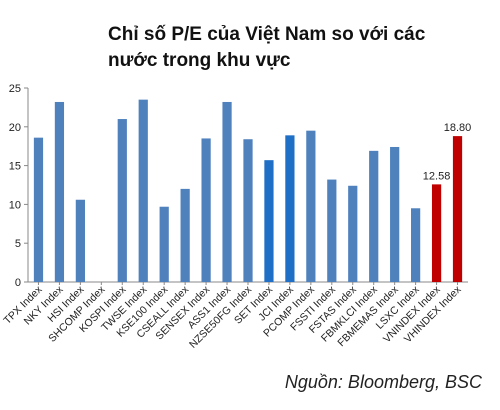 This screenshot has height=410, width=500. I want to click on y-tick-label-4: 20, so click(15, 128).